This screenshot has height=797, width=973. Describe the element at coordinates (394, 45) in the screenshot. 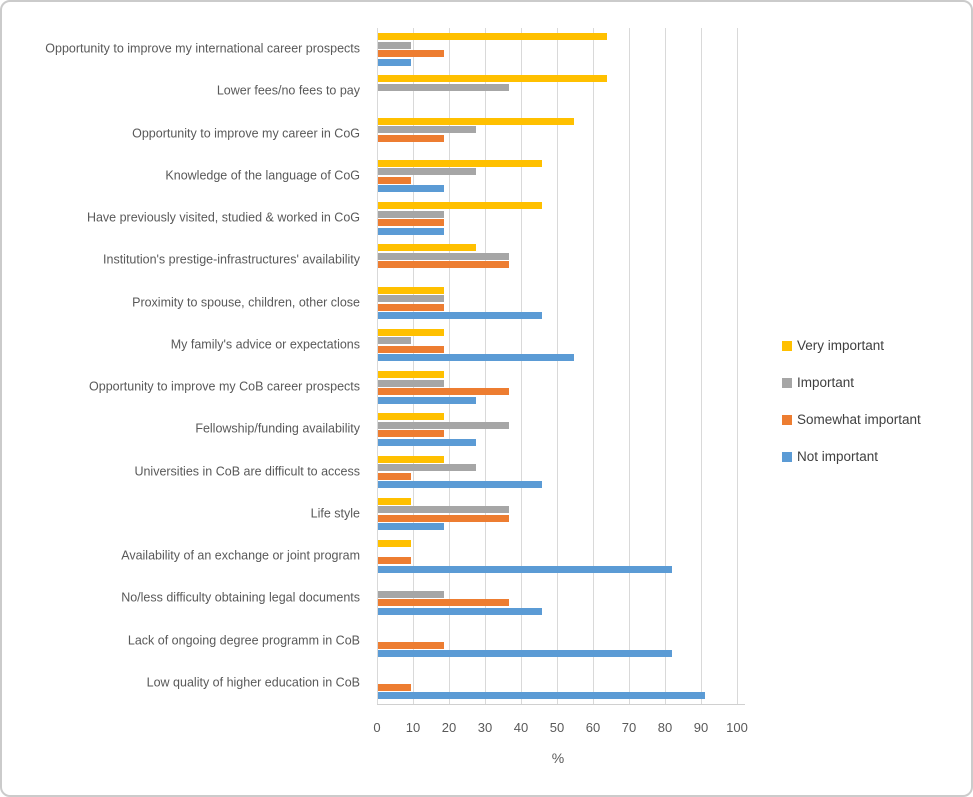

I see `bar-important-opportunity-to-improve-my-international-career-prospects` at that location.